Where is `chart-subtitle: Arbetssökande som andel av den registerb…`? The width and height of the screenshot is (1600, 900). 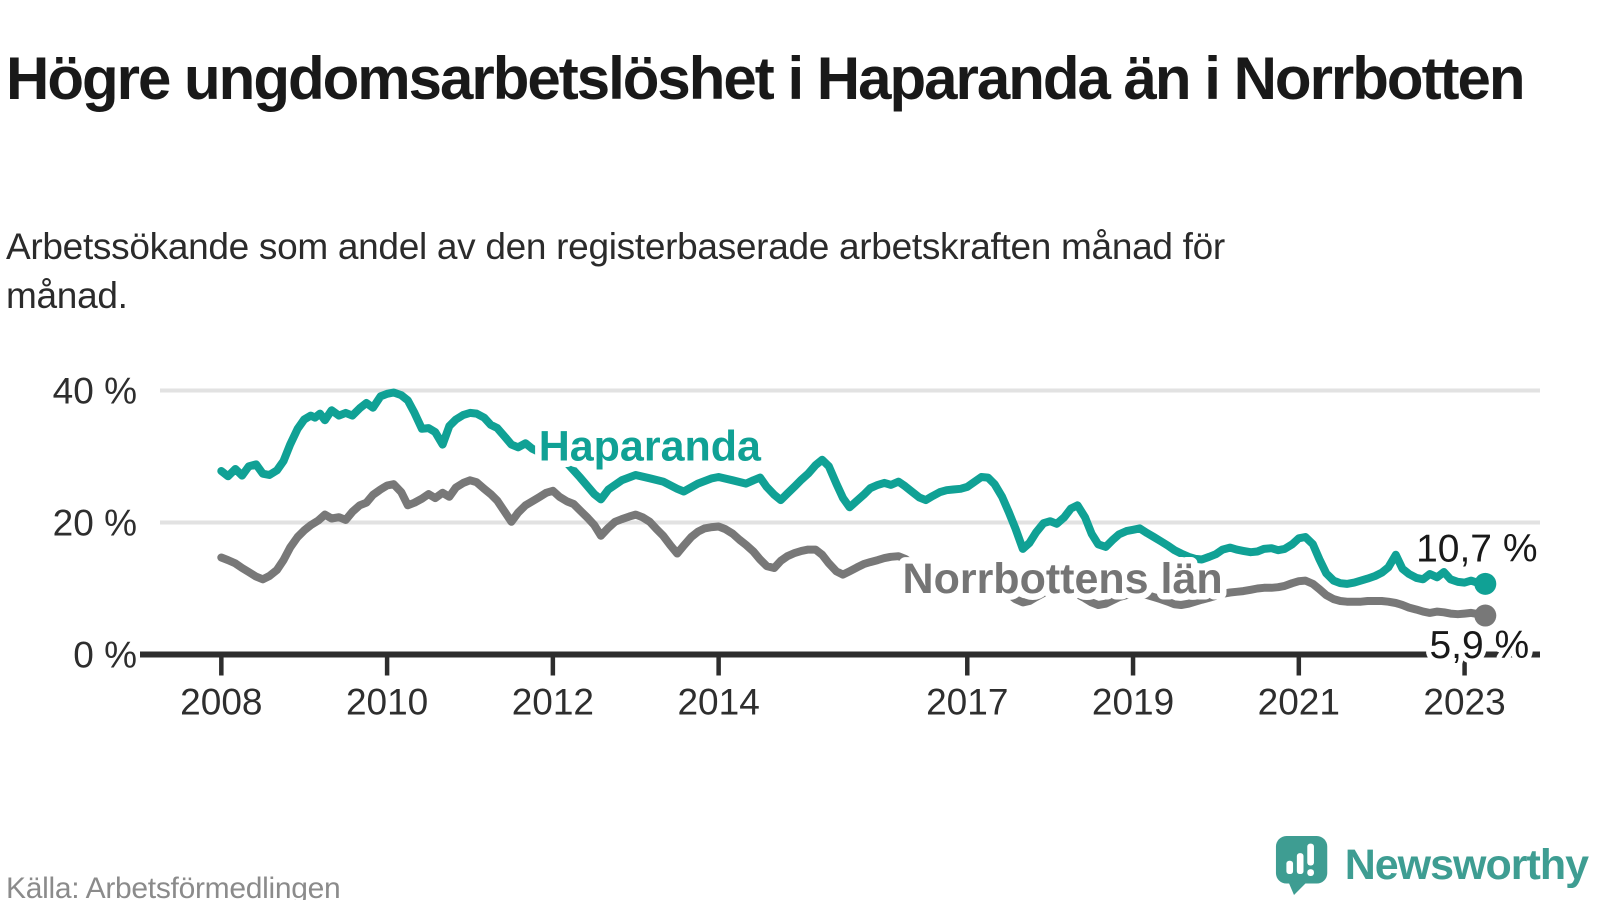
chart-subtitle: Arbetssökande som andel av den registerb… is located at coordinates (615, 271).